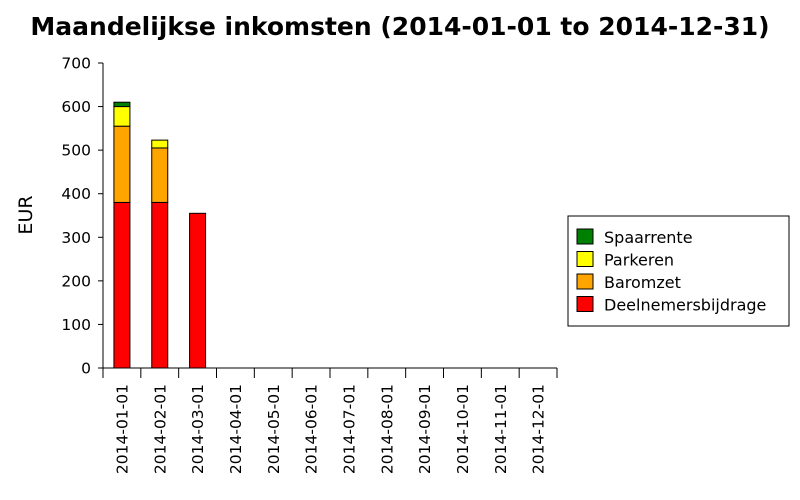 The height and width of the screenshot is (500, 800). Describe the element at coordinates (349, 429) in the screenshot. I see `x-tick-label: 2014-07-01` at that location.